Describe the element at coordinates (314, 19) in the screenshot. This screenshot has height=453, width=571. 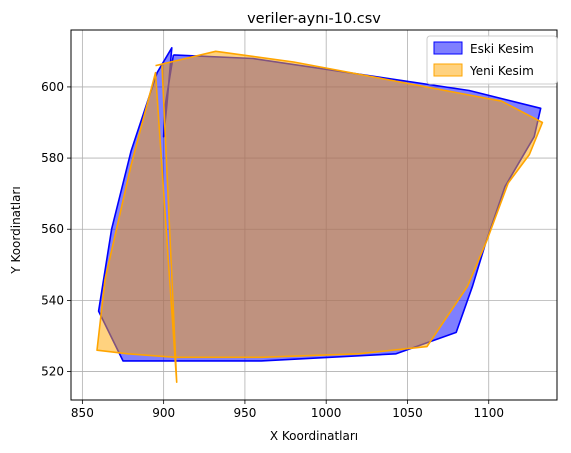
I see `chart-title: veriler-aynı-10.csv` at that location.